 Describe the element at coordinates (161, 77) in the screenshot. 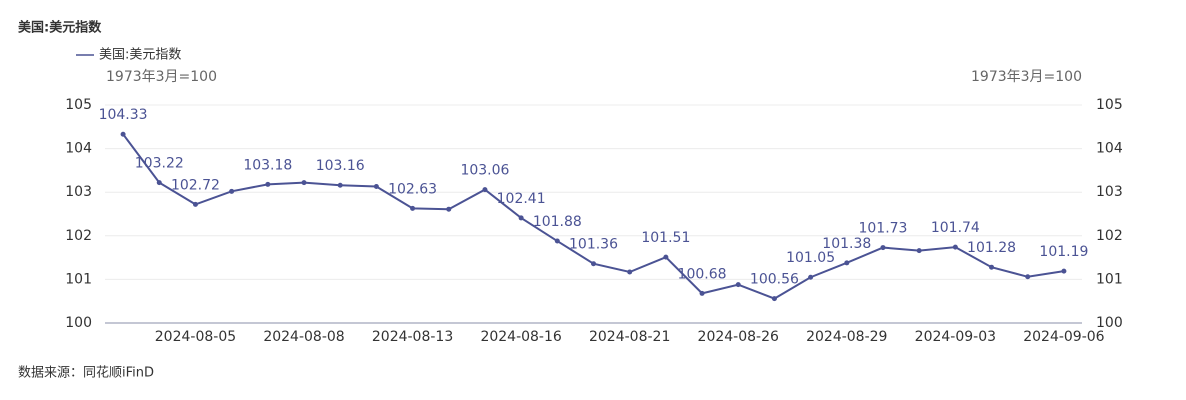

I see `y-axis-unit: 1973年3月=100` at that location.